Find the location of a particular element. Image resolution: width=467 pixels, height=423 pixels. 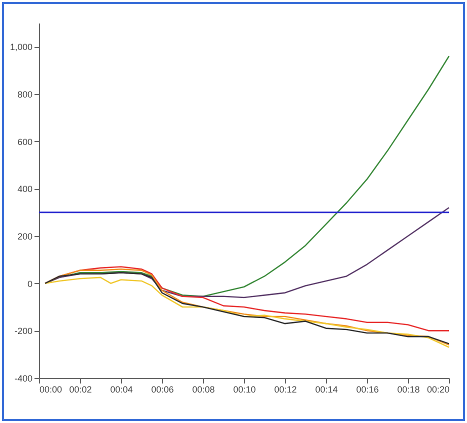

x-tick-label: 00:18 is located at coordinates (408, 389).